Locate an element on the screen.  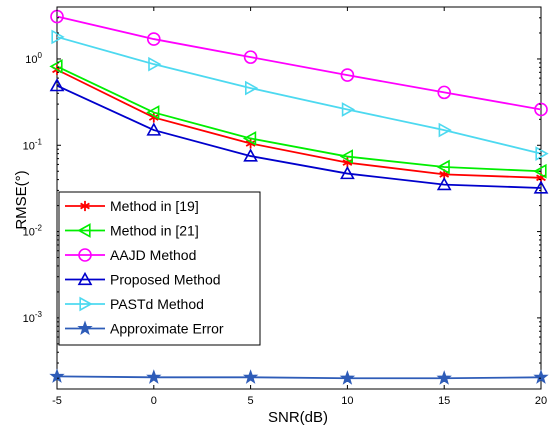
y-tick-label: 10⁰ is located at coordinates (33, 58).